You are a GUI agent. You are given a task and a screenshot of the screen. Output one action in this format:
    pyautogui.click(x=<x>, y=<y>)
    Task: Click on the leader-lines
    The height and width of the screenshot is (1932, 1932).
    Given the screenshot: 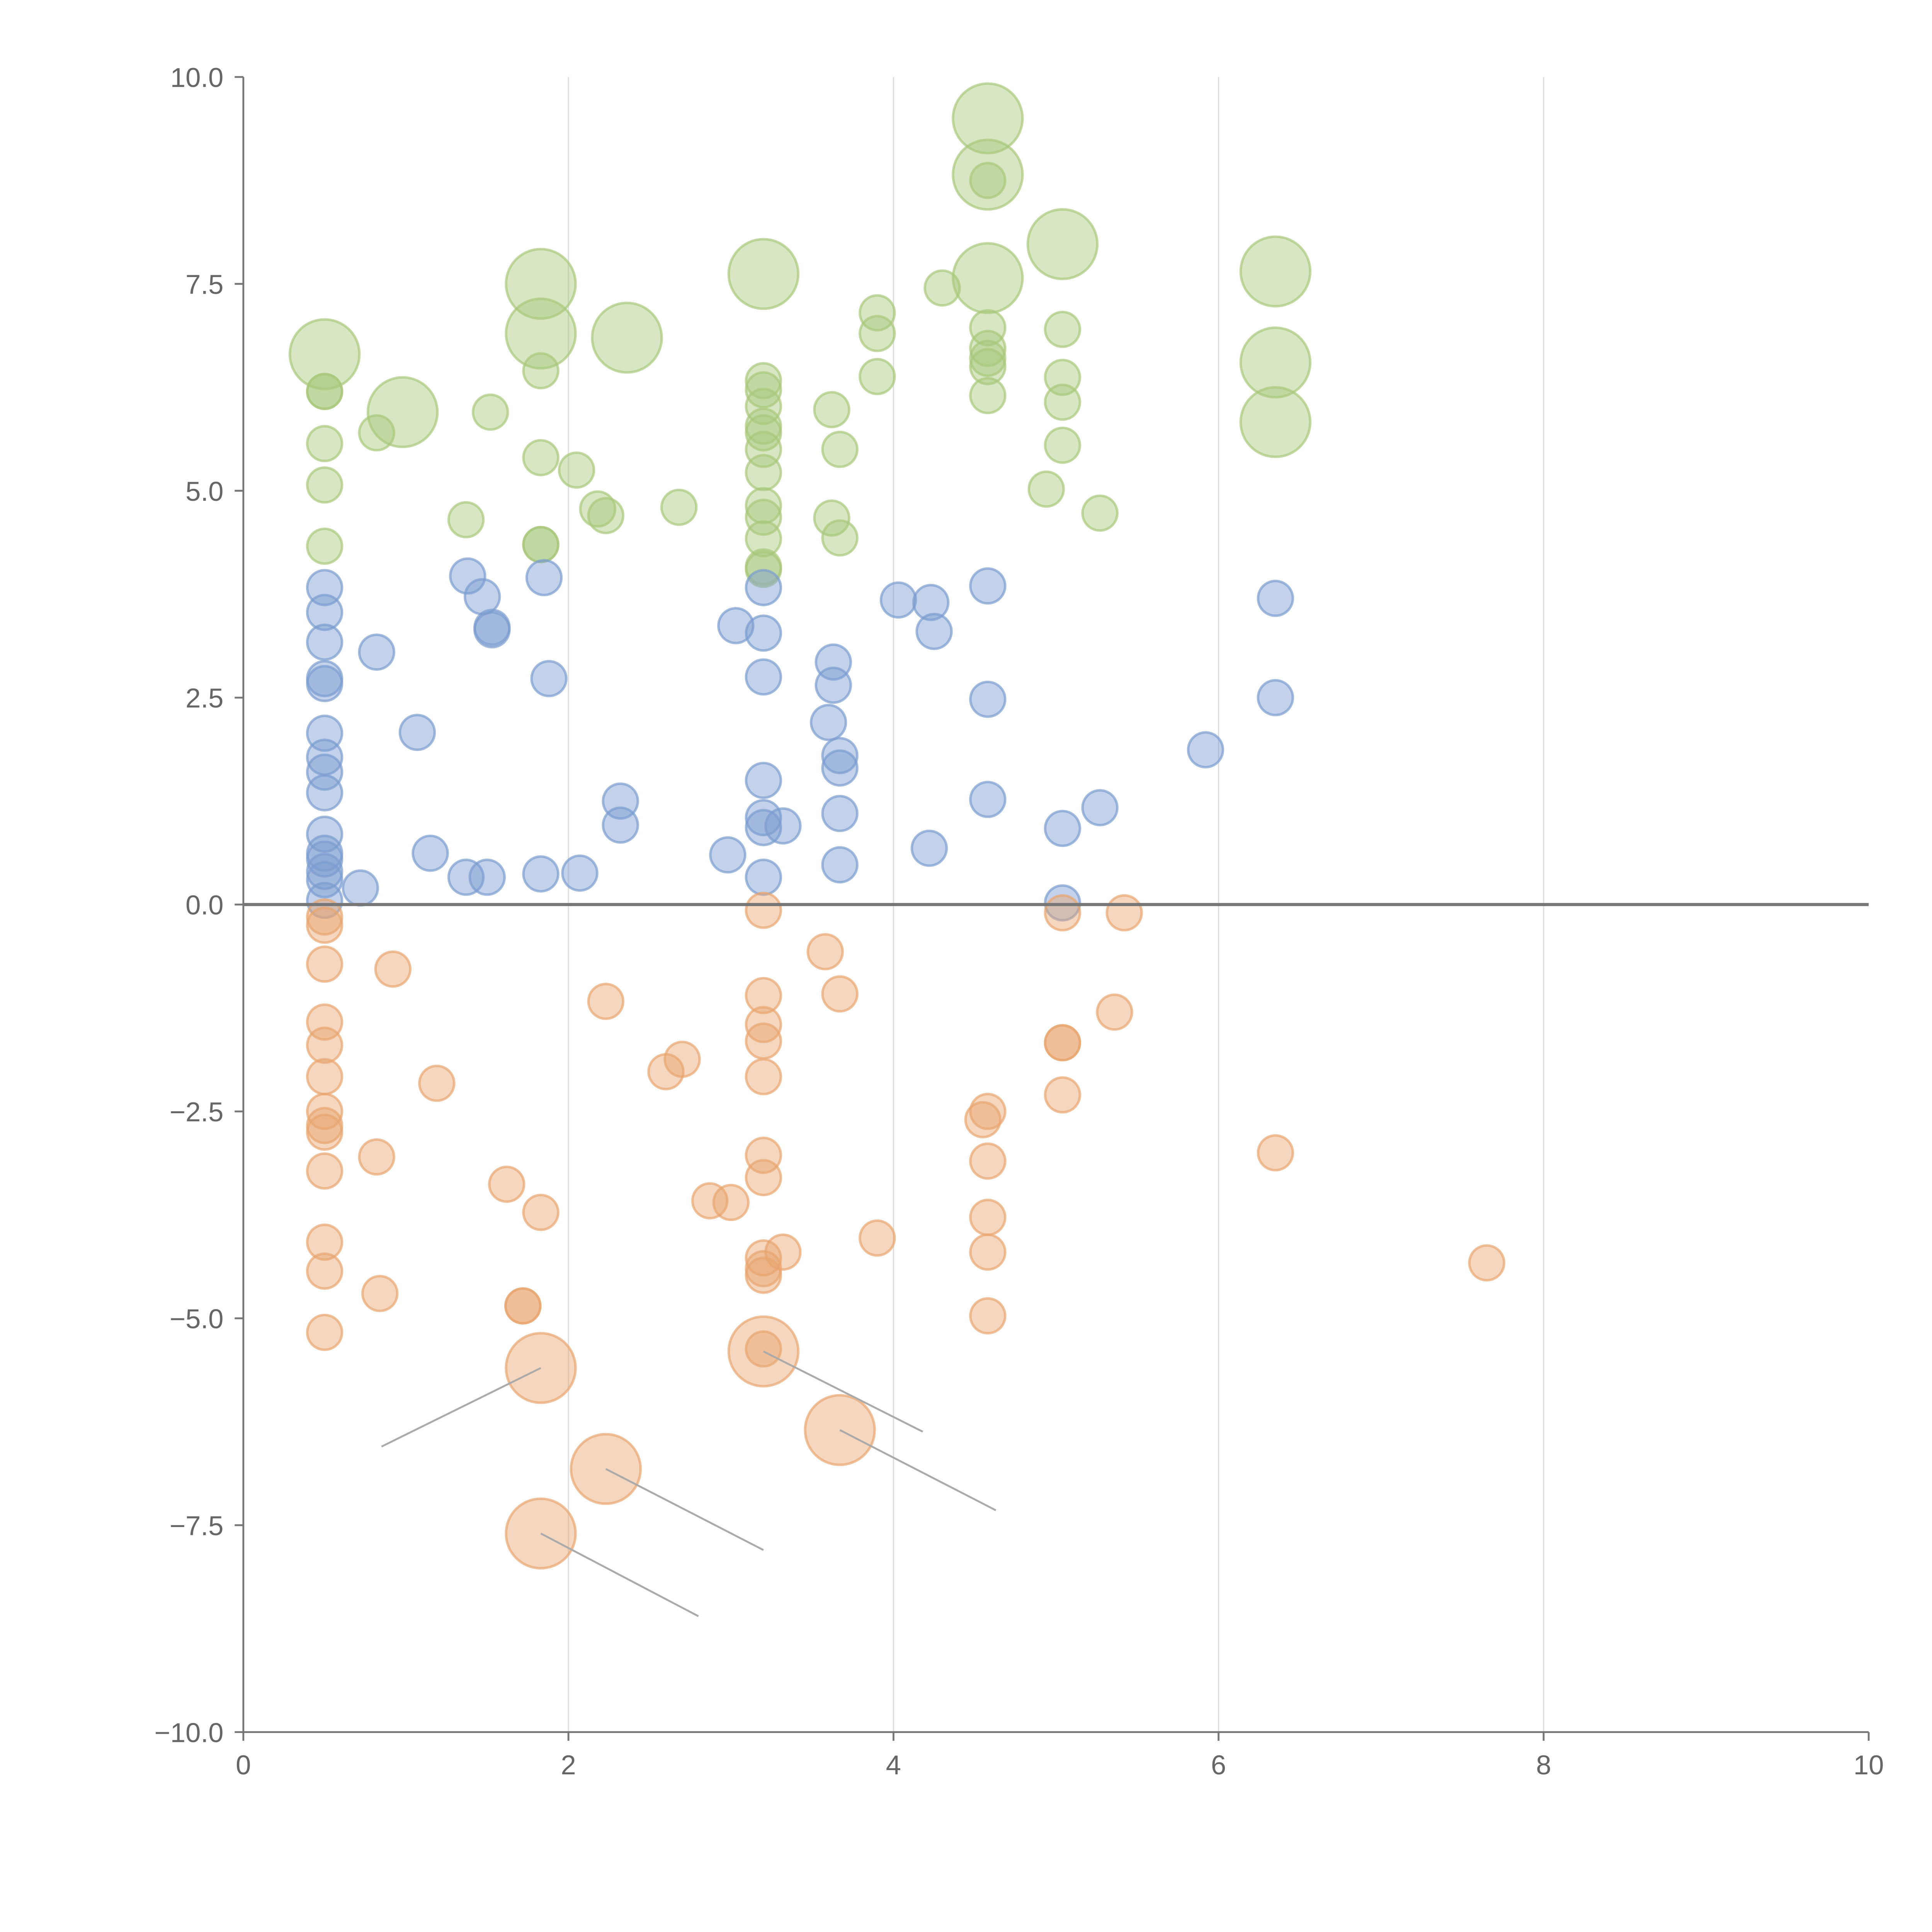 What is the action you would take?
    pyautogui.click(x=689, y=1483)
    